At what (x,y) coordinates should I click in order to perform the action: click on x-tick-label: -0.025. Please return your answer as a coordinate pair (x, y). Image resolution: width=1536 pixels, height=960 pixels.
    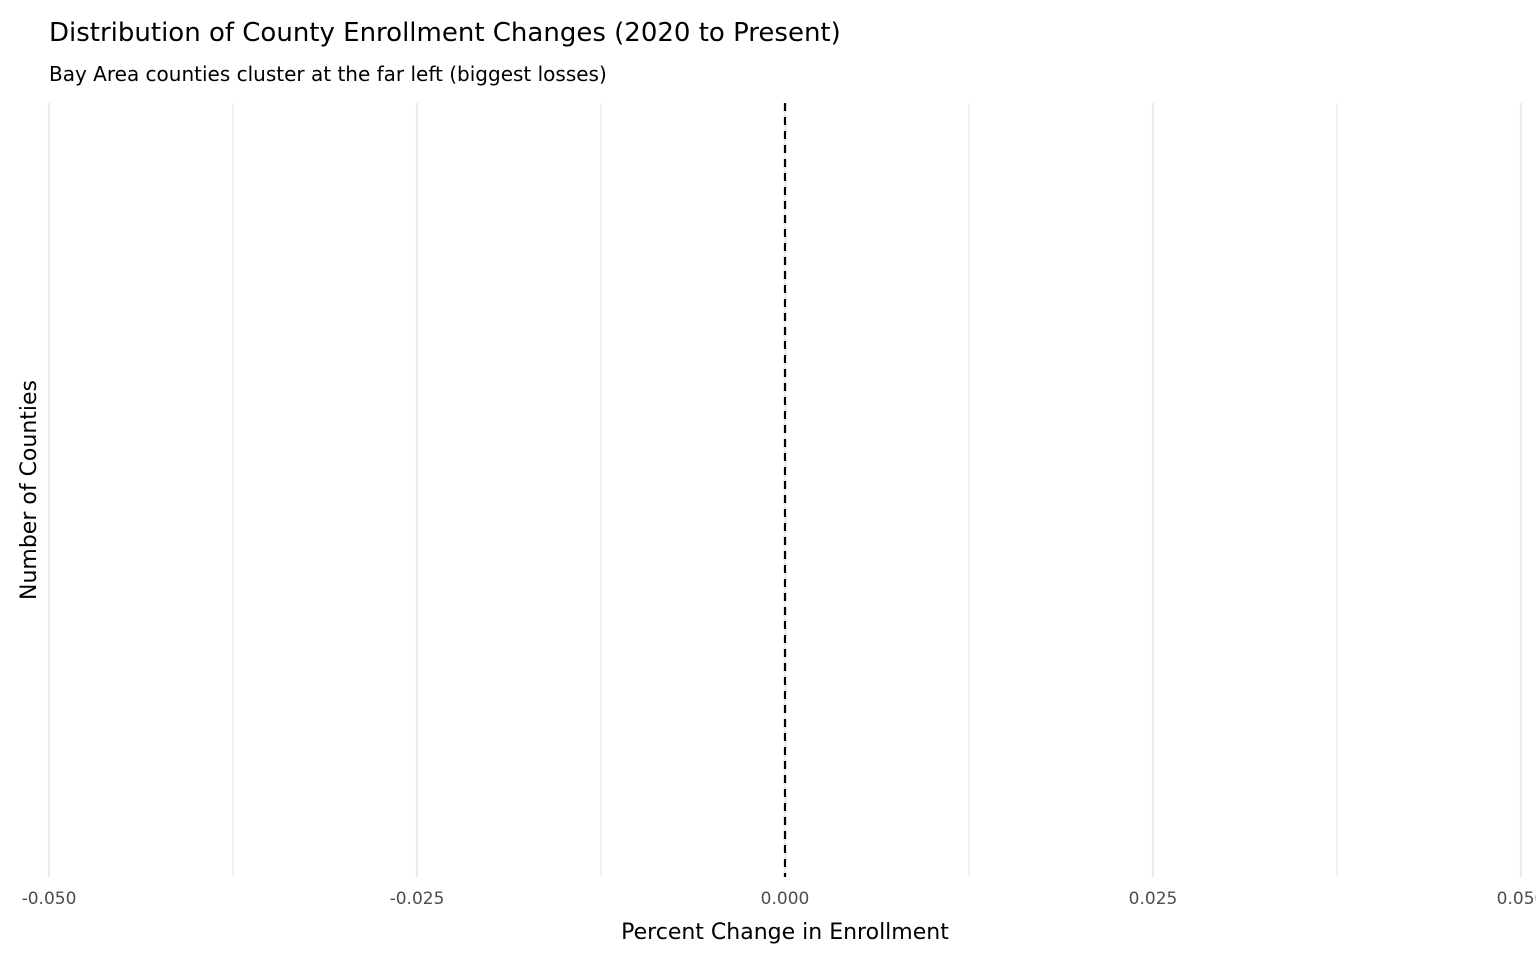
    Looking at the image, I should click on (417, 899).